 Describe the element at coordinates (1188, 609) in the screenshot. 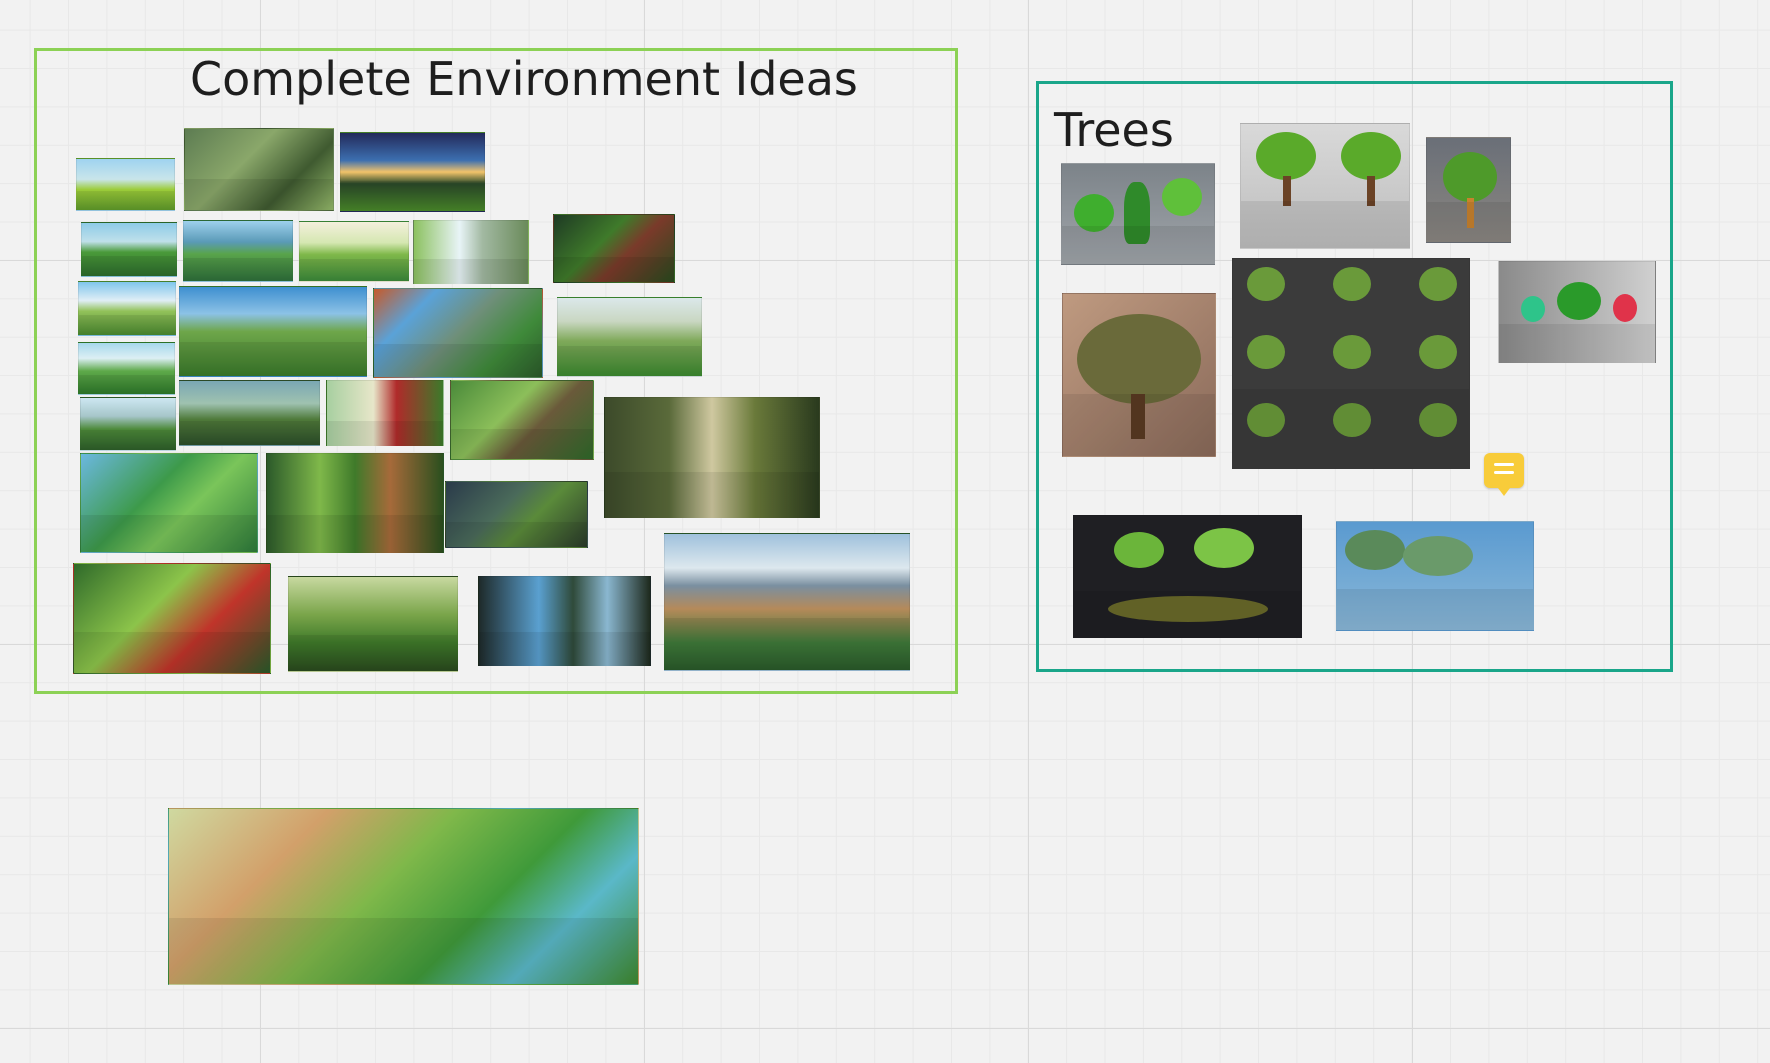

I see `tree-ground` at that location.